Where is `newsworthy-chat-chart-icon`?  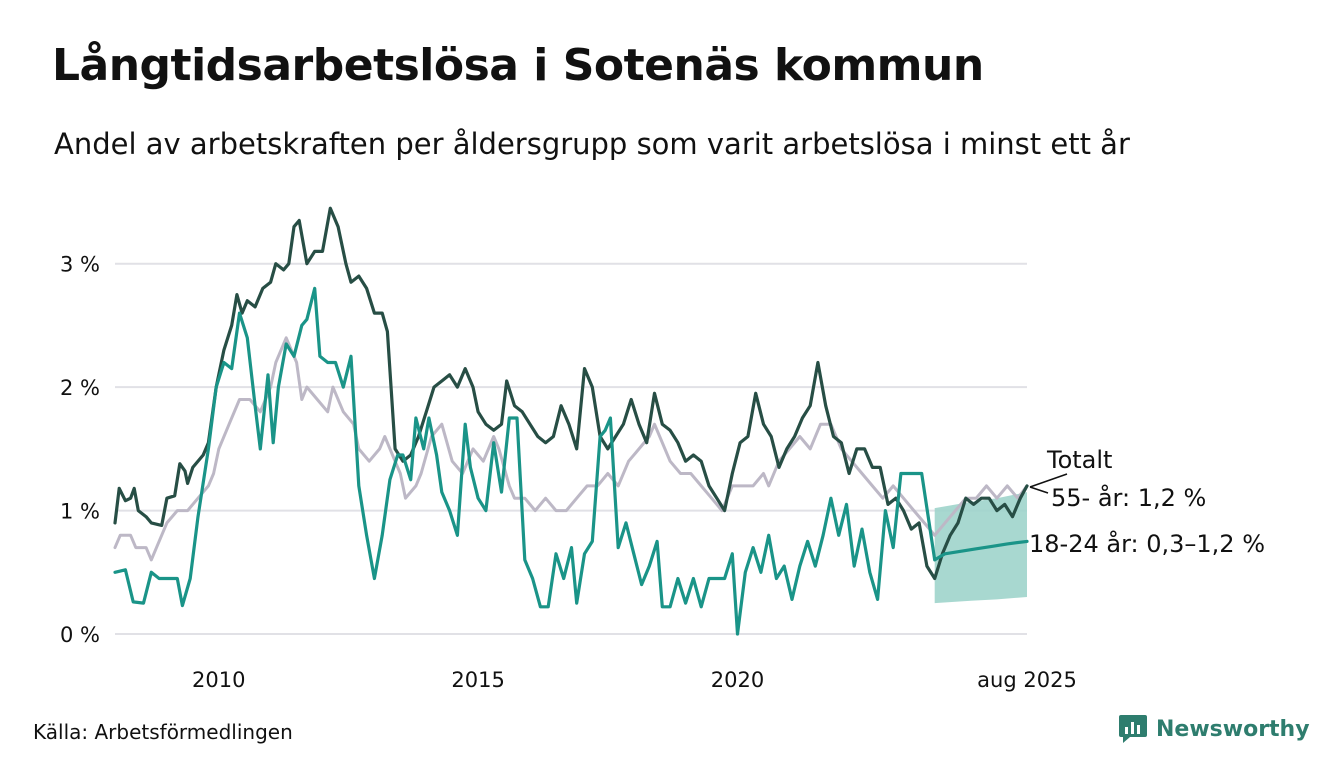
newsworthy-chat-chart-icon is located at coordinates (1133, 729).